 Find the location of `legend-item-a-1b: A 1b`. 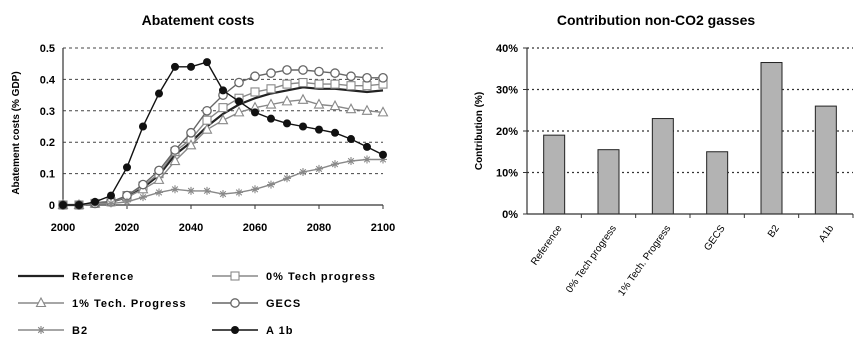

legend-item-a-1b: A 1b is located at coordinates (252, 331).